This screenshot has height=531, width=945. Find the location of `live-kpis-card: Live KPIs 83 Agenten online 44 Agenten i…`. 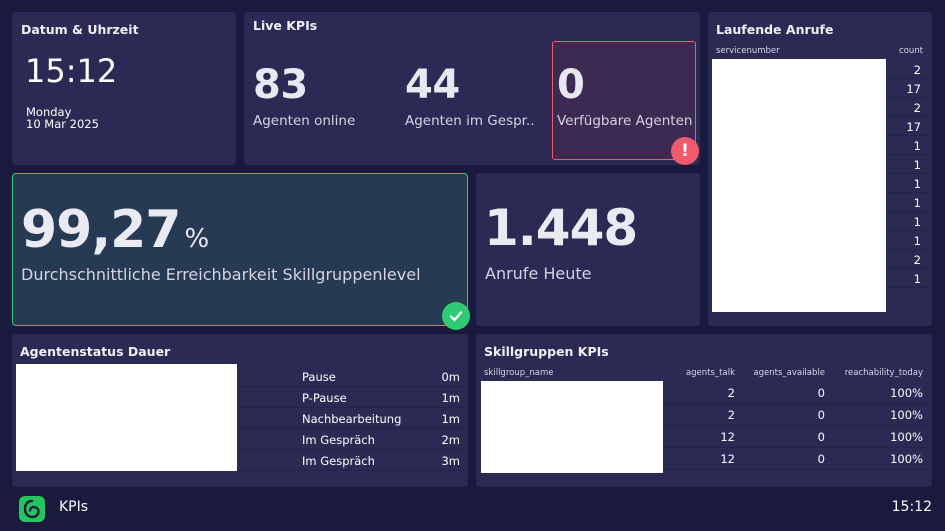

live-kpis-card: Live KPIs 83 Agenten online 44 Agenten i… is located at coordinates (472, 88).